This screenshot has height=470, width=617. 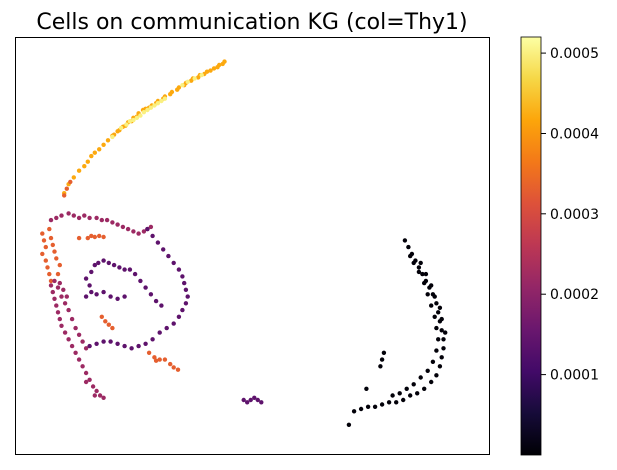 What do you see at coordinates (251, 22) in the screenshot?
I see `chart-title: Cells on communication KG (col=Thy1)` at bounding box center [251, 22].